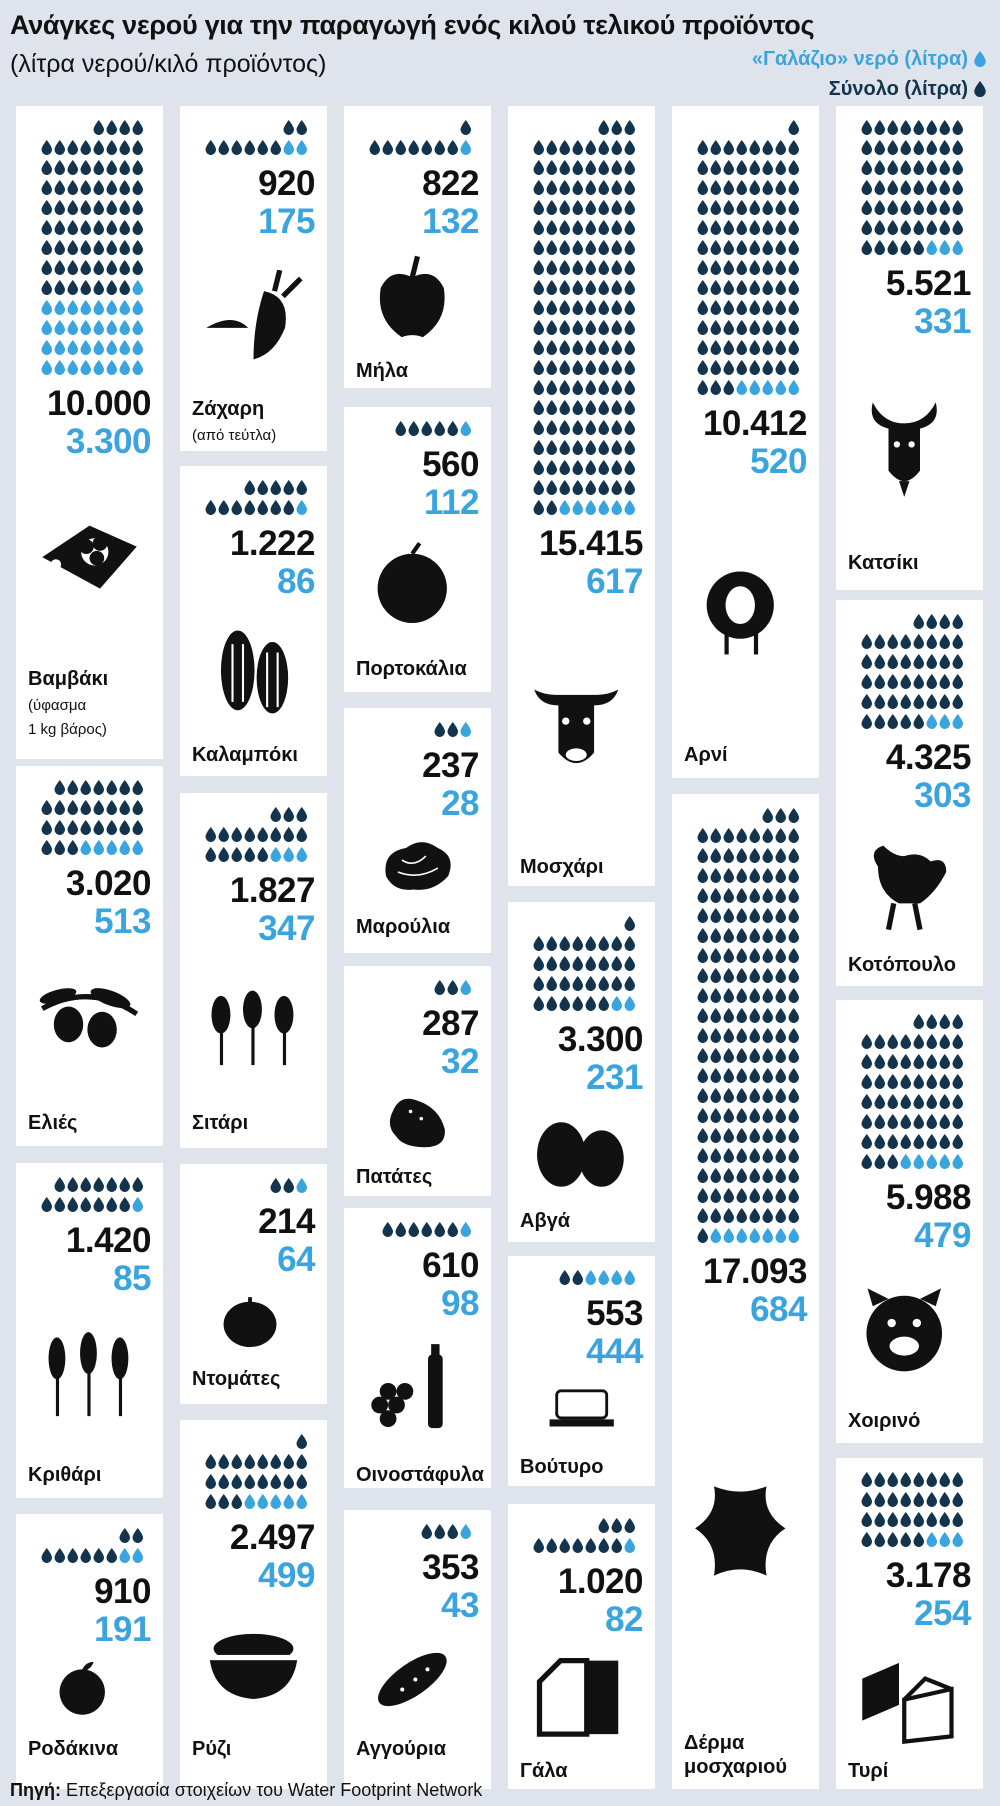 The image size is (1000, 1806). I want to click on card-corn: 1.222 86 Καλαμπόκι, so click(253, 621).